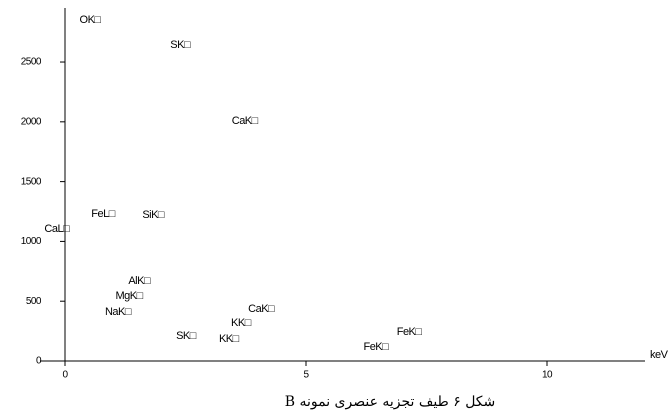  Describe the element at coordinates (103, 214) in the screenshot. I see `peak-label: FeL□` at that location.